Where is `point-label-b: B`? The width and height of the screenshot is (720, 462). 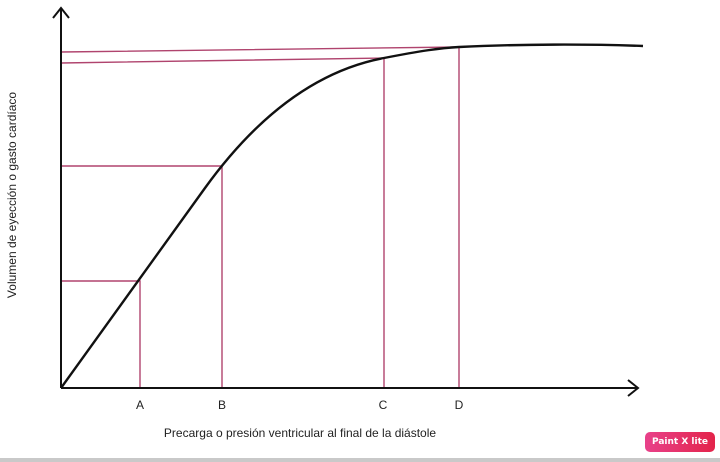
point-label-b: B is located at coordinates (222, 405).